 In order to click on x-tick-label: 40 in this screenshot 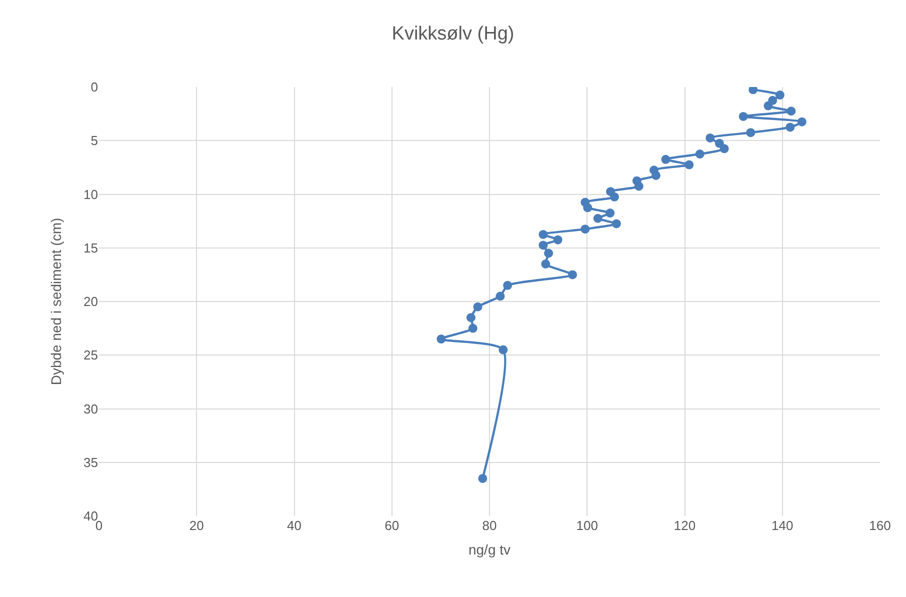, I will do `click(294, 525)`.